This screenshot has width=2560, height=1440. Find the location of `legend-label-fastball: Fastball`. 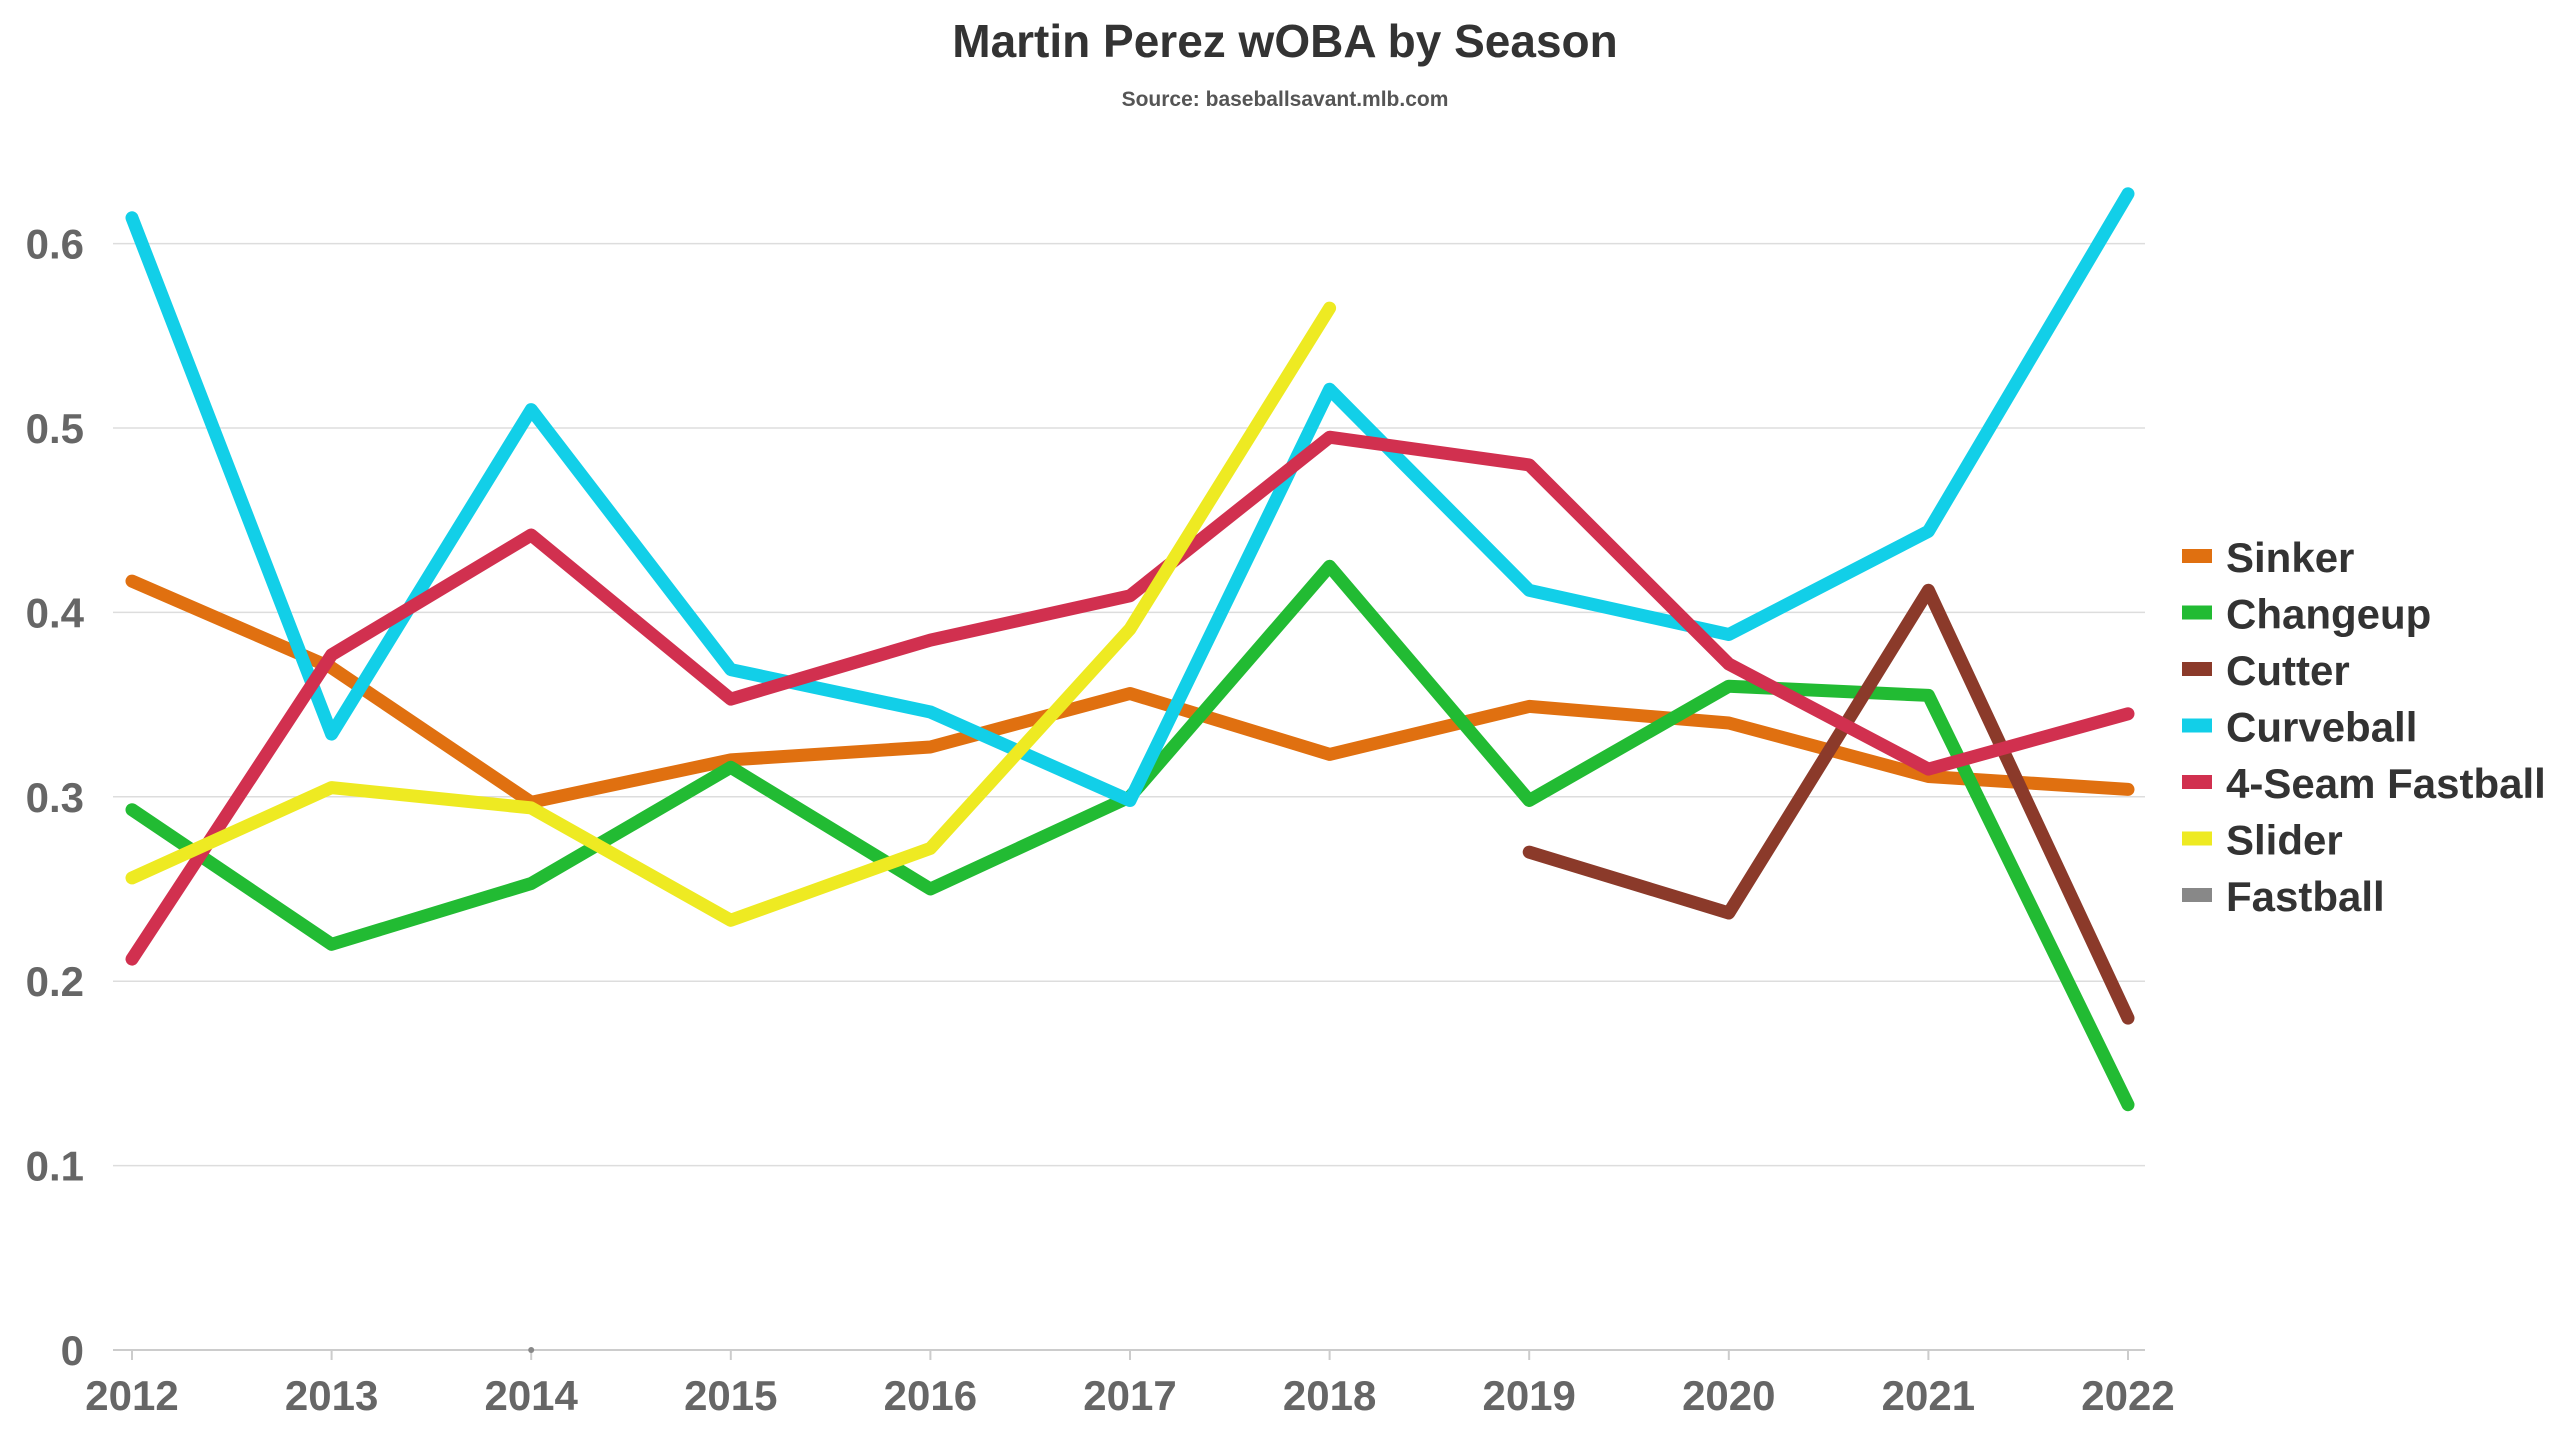

legend-label-fastball: Fastball is located at coordinates (2305, 896).